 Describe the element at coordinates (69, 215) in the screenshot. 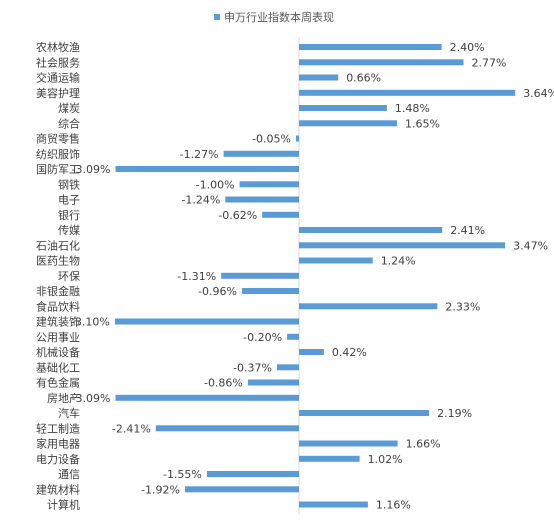

I see `category-label: 银行` at that location.